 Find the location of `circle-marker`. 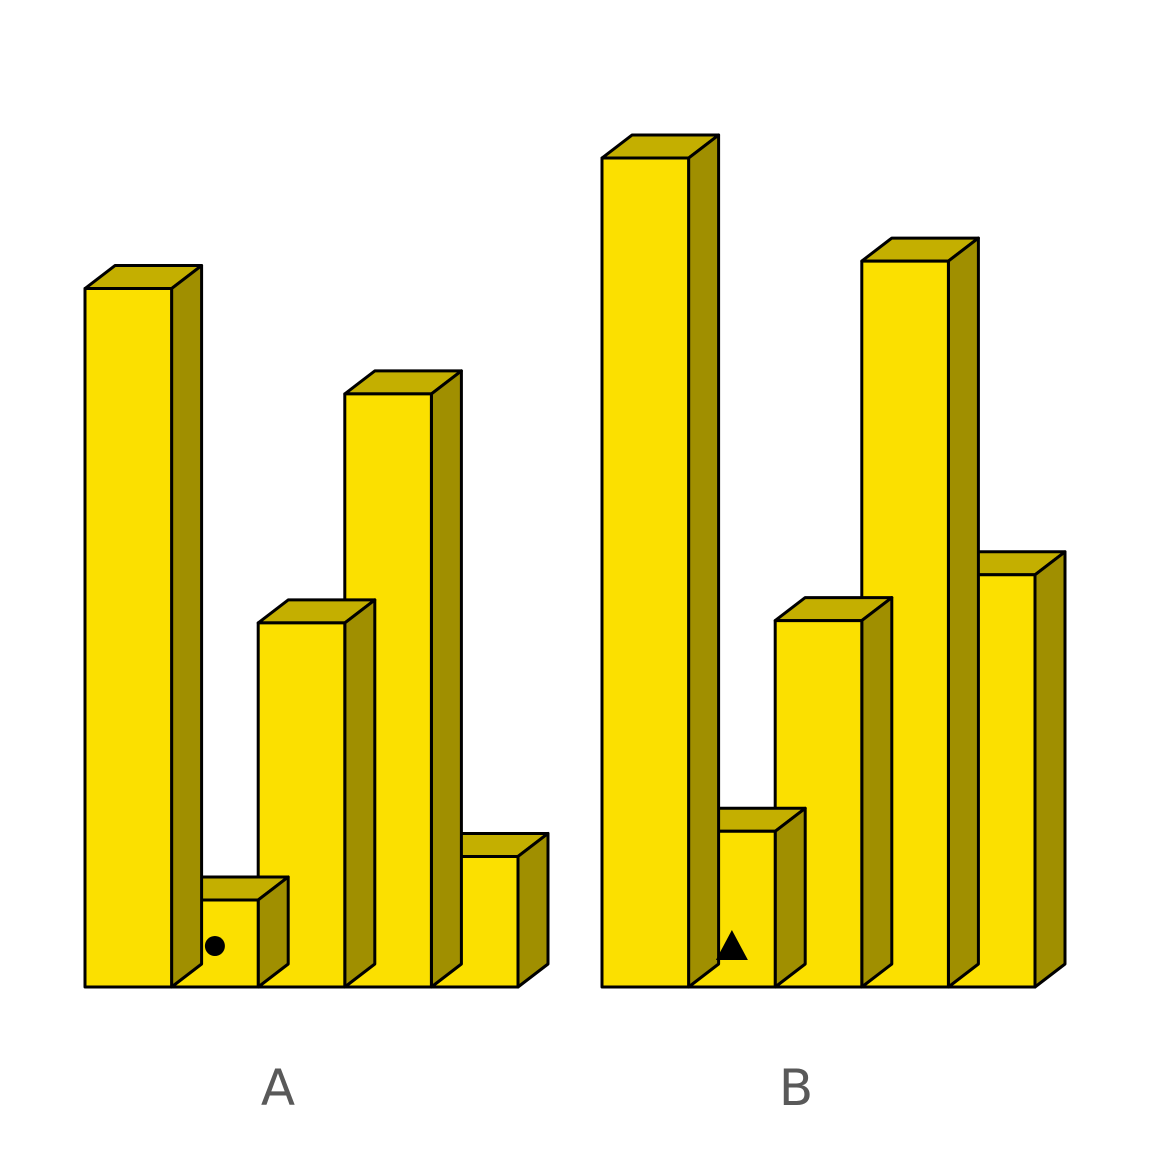

circle-marker is located at coordinates (214, 946).